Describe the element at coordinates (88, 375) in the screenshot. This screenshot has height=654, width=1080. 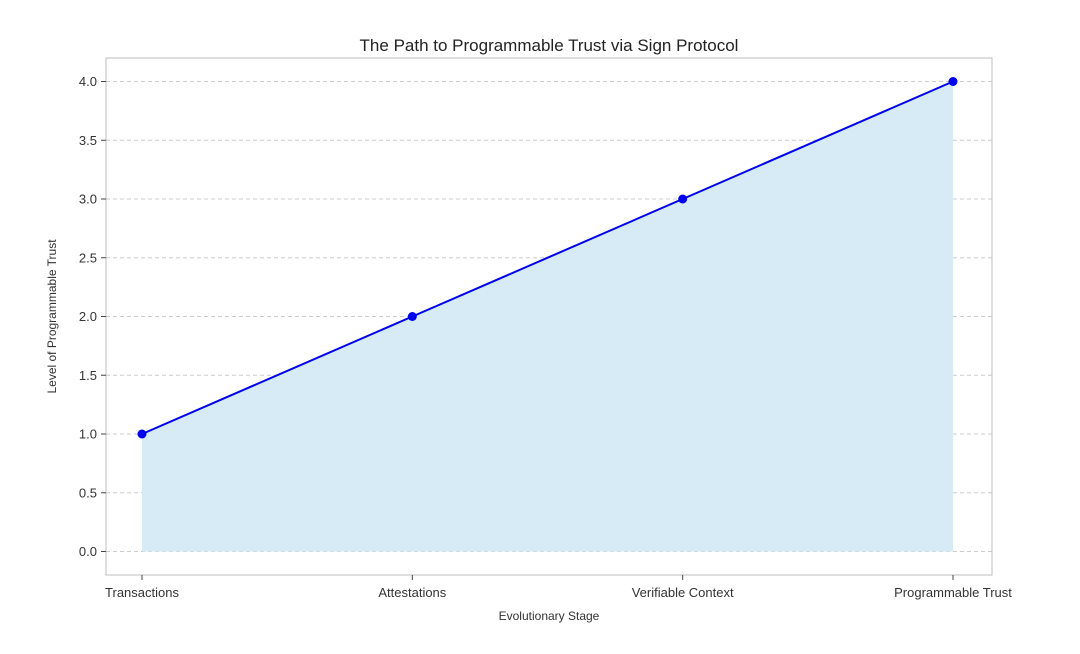
I see `y-tick-label: 1.5` at that location.